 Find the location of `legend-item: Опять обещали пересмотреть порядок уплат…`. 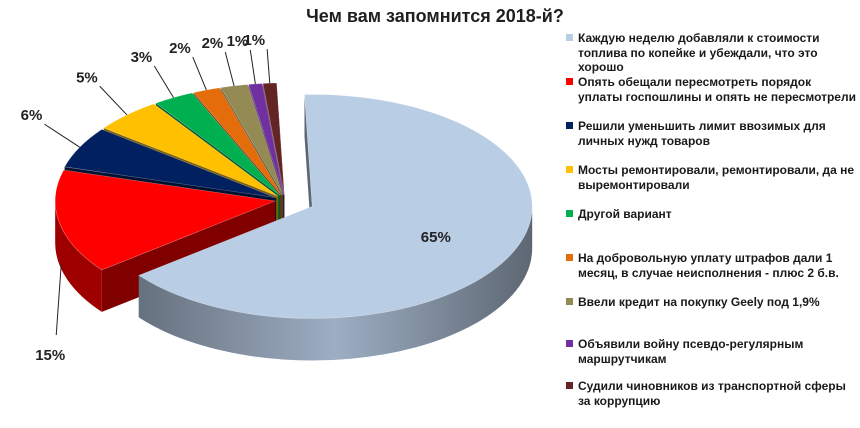

legend-item: Опять обещали пересмотреть порядок уплат… is located at coordinates (711, 89).